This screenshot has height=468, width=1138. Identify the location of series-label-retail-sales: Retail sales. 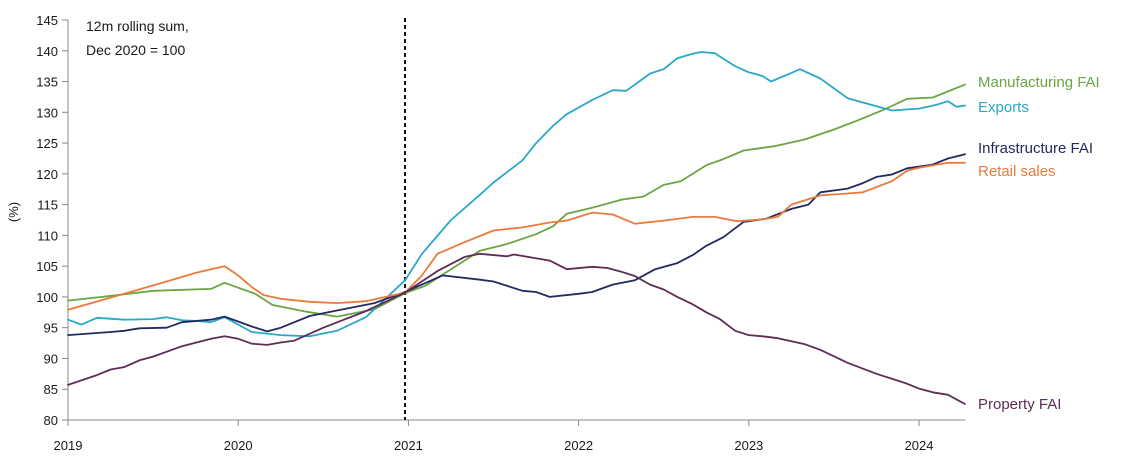
(1017, 171).